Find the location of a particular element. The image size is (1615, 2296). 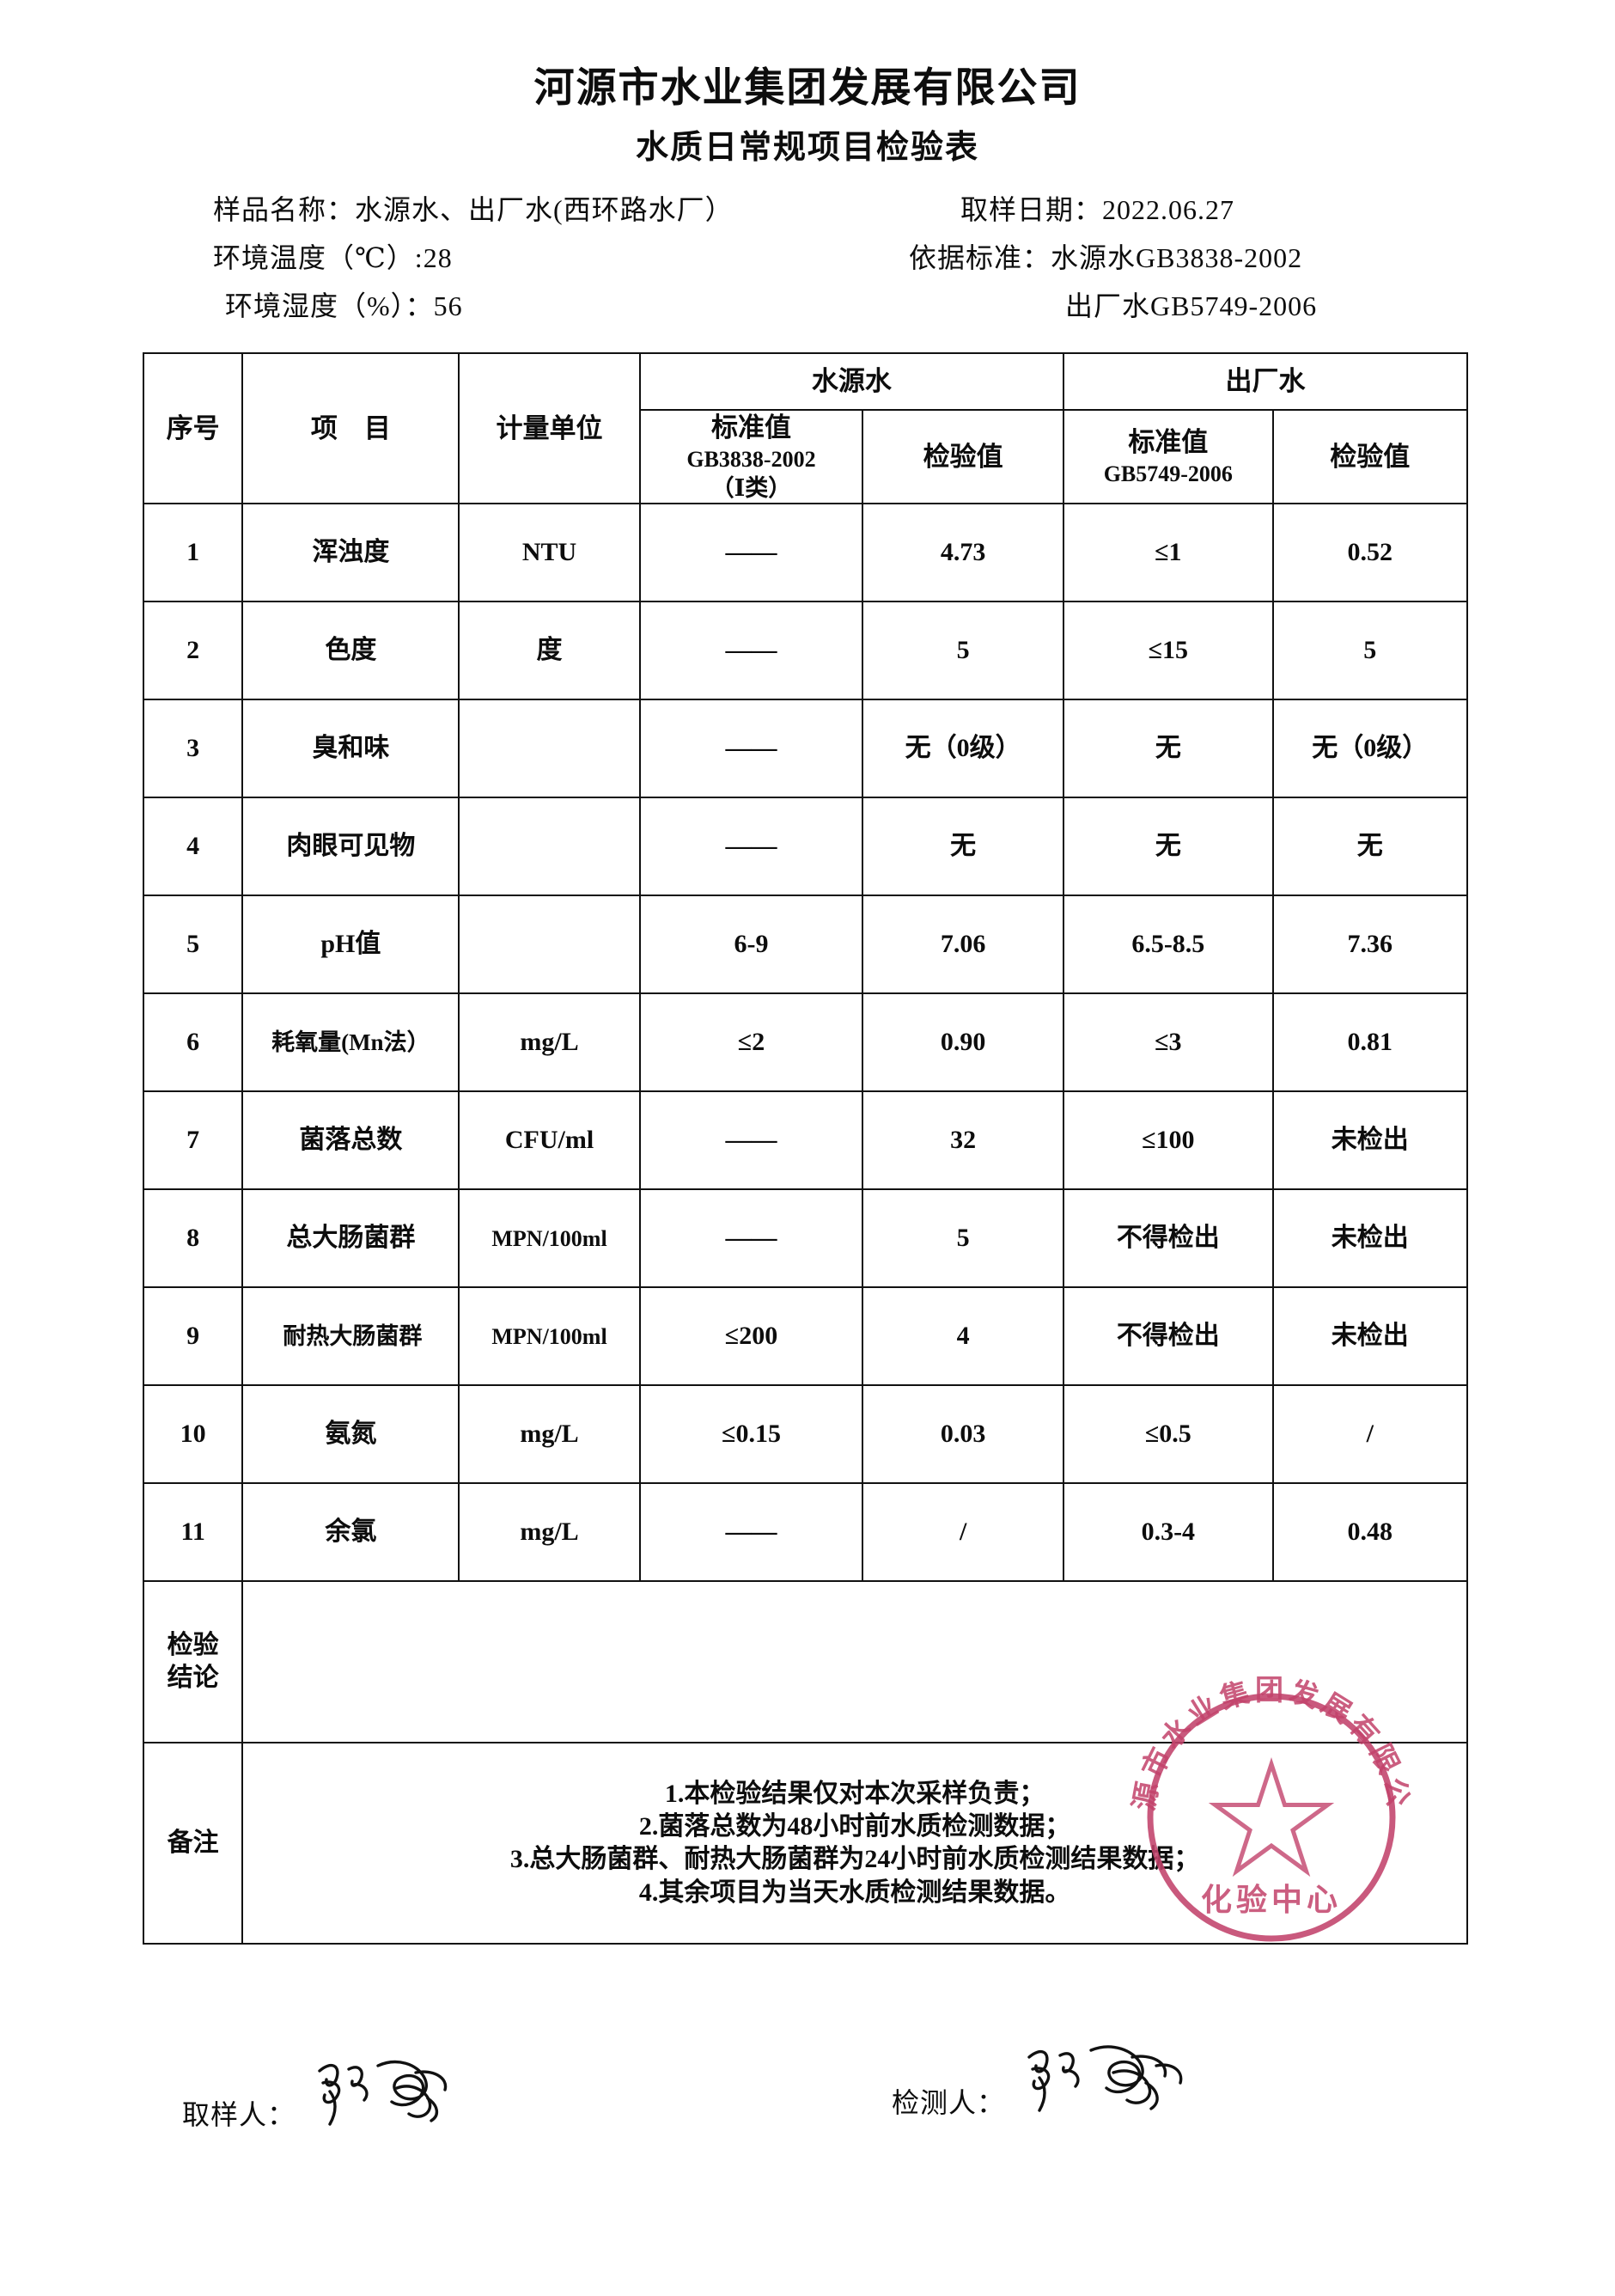

row-no: 9 is located at coordinates (193, 1336).